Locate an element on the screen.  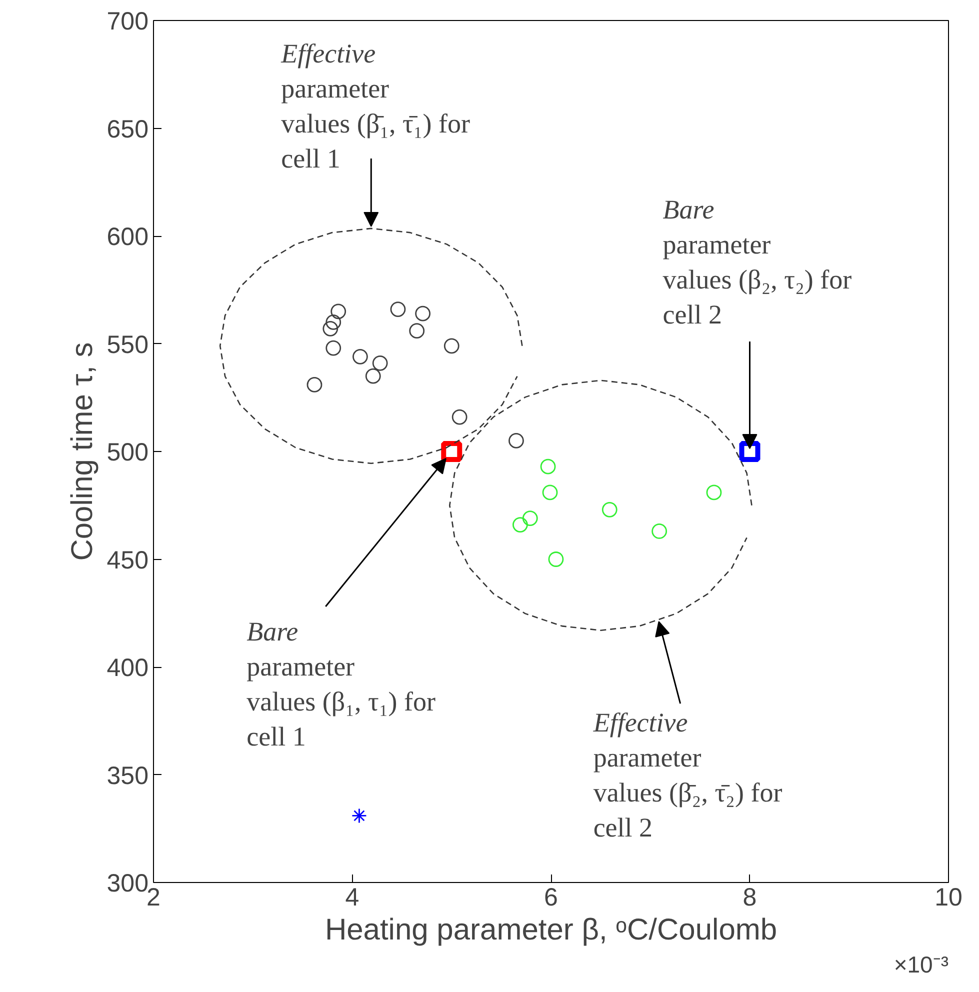
x-tick-label: 8 is located at coordinates (749, 898).